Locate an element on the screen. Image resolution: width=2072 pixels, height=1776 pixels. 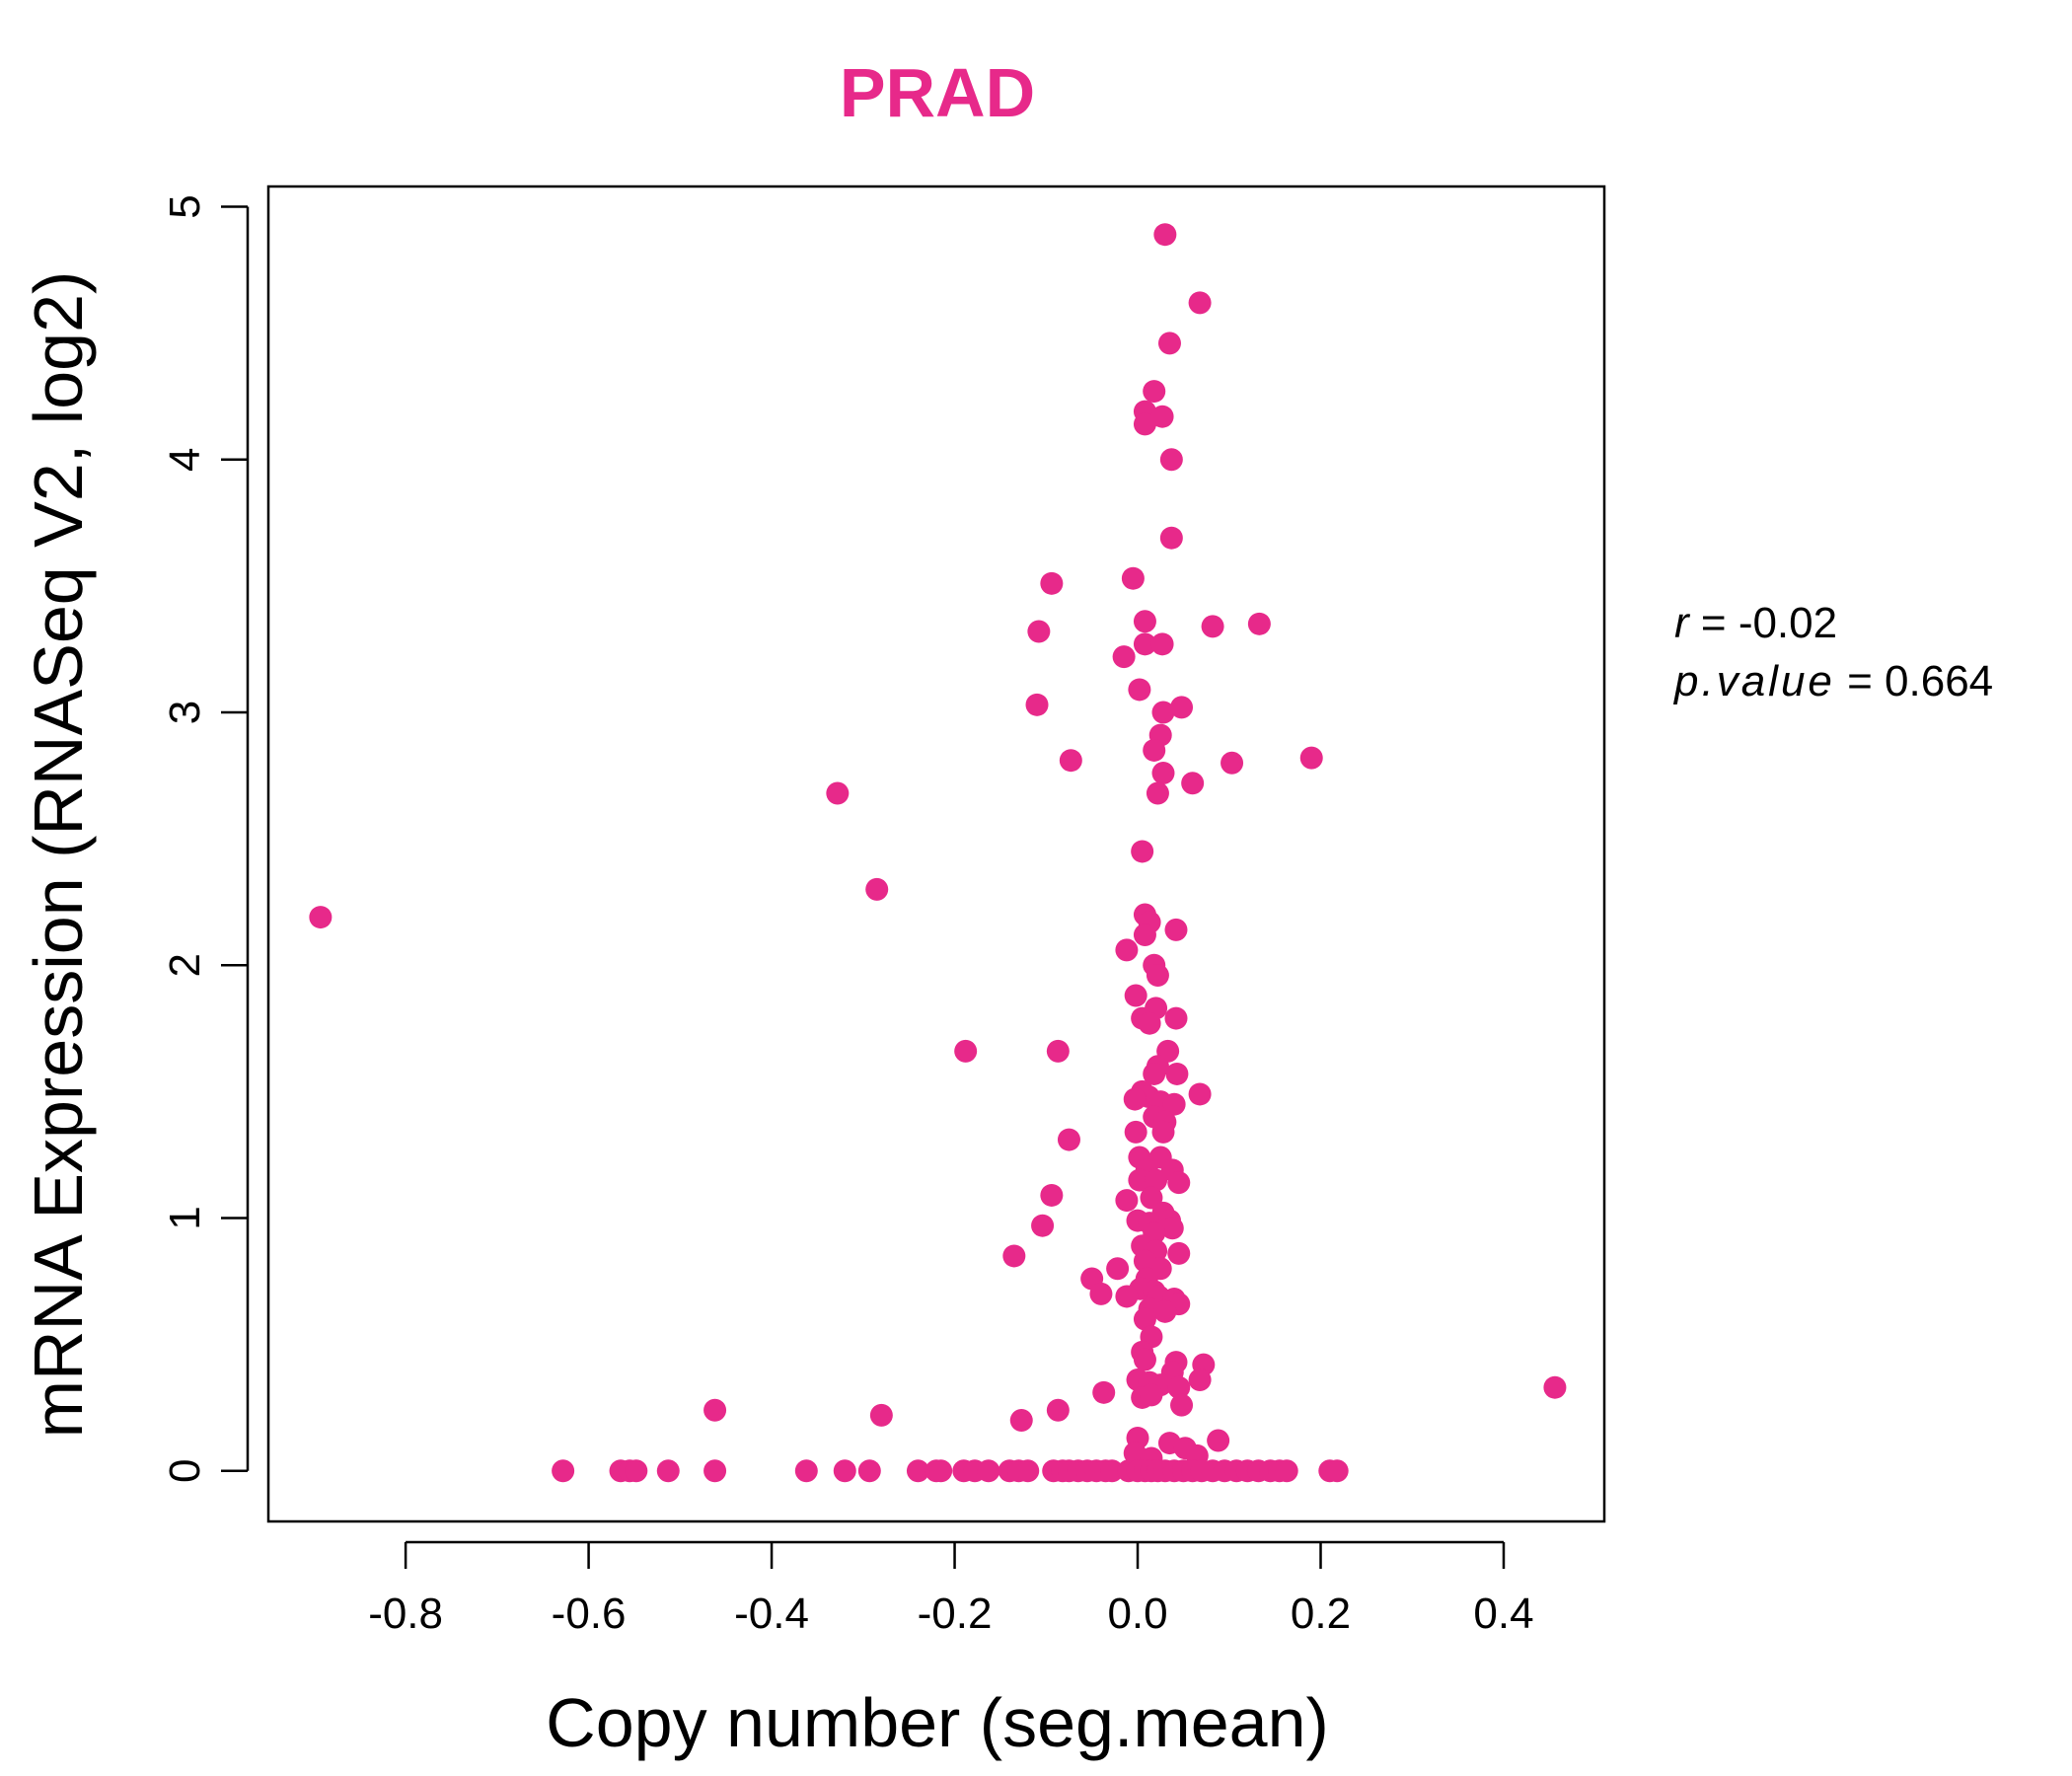
y-tick-label: 2 is located at coordinates (185, 965).